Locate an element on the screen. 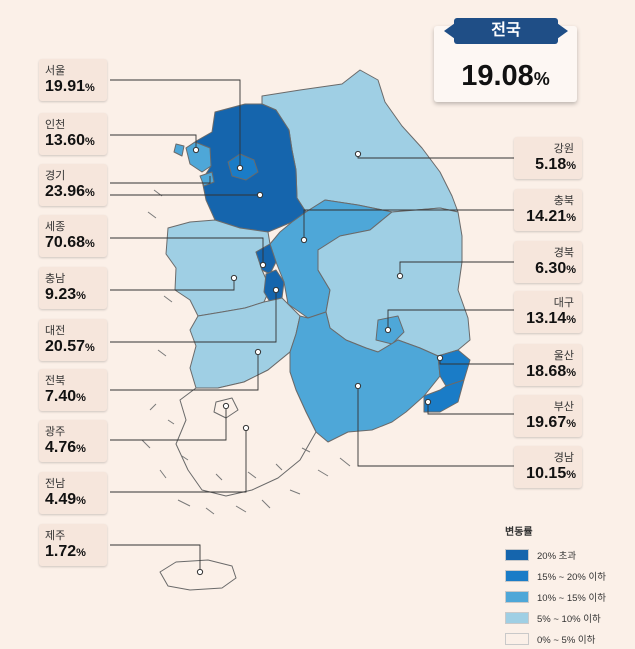  legend-item: 15% ~ 20% 이하 is located at coordinates (567, 575).